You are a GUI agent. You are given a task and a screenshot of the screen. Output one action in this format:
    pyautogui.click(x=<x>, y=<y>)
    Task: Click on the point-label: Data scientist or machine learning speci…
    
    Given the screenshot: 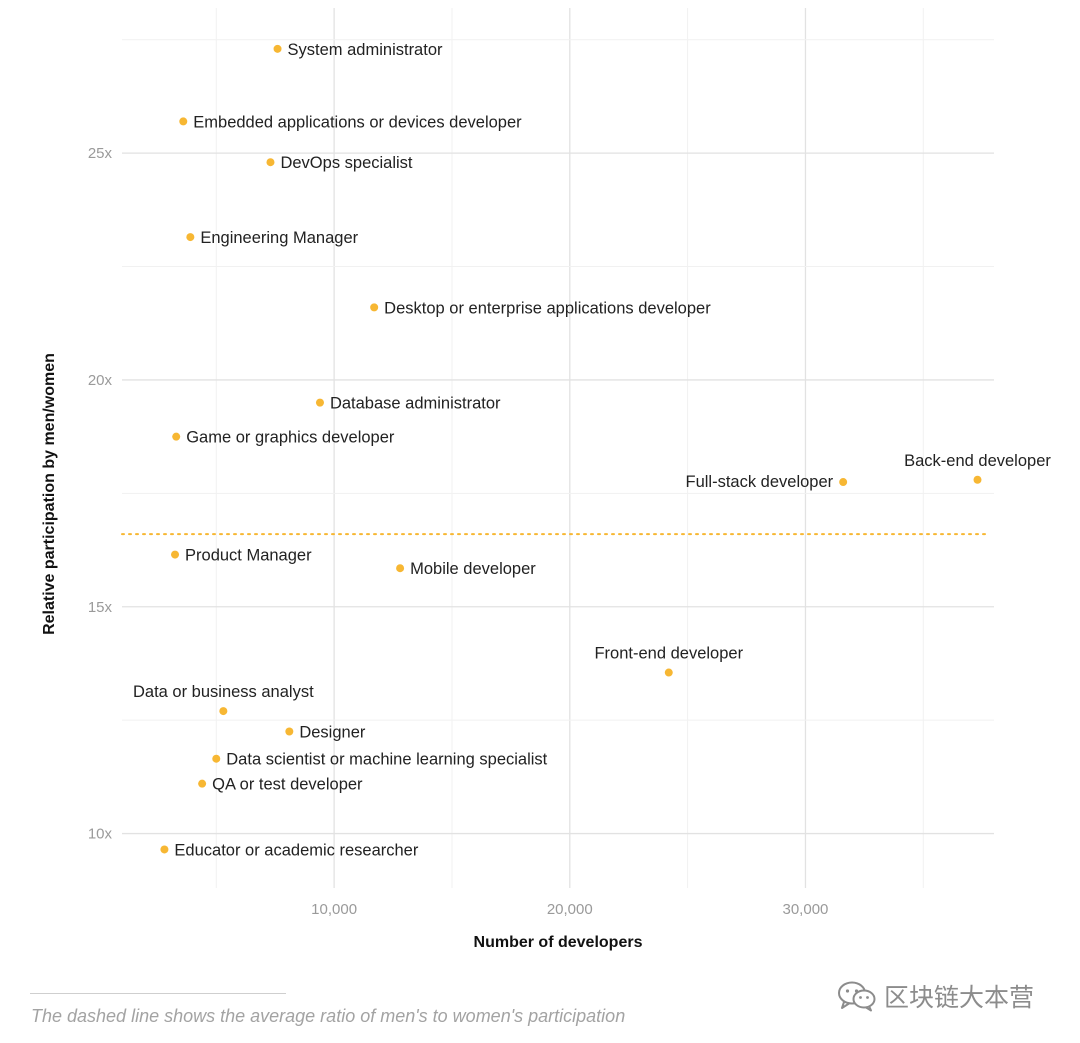 What is the action you would take?
    pyautogui.click(x=386, y=760)
    